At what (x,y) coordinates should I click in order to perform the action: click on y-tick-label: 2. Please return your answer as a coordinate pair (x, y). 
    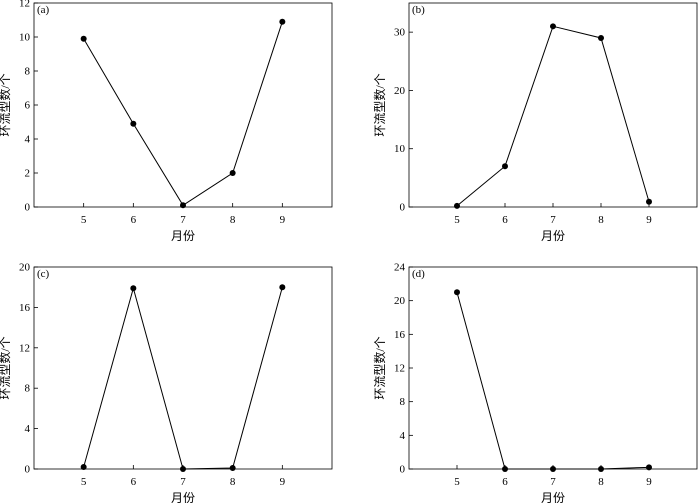
    Looking at the image, I should click on (28, 174).